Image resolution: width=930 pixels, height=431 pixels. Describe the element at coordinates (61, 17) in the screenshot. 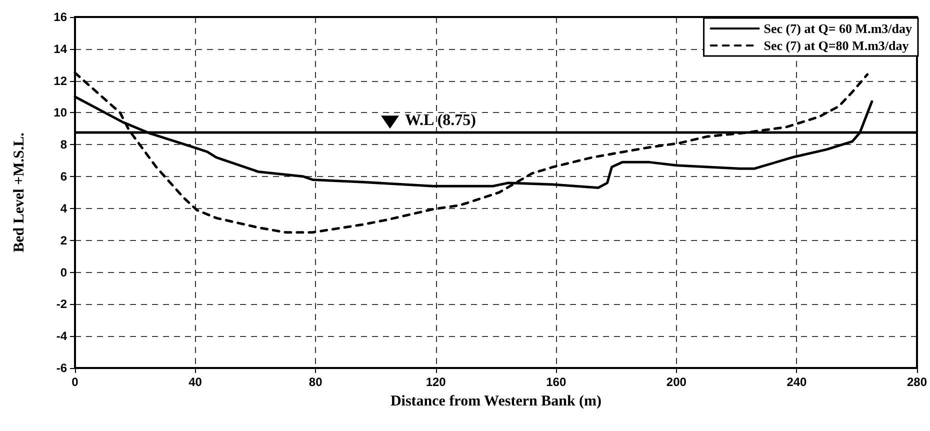

I see `y-tick-label: 16` at that location.